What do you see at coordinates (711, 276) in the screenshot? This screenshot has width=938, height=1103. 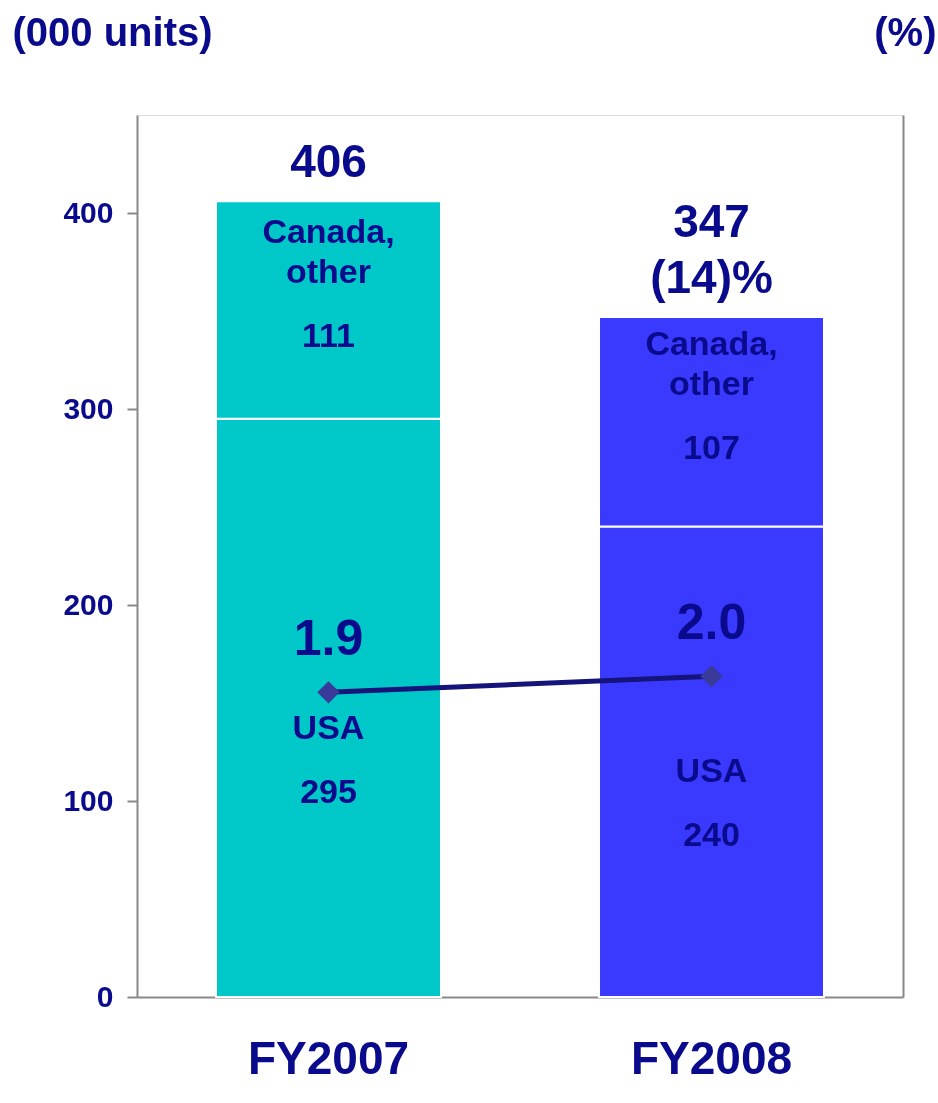 I see `annotation: (14)%` at bounding box center [711, 276].